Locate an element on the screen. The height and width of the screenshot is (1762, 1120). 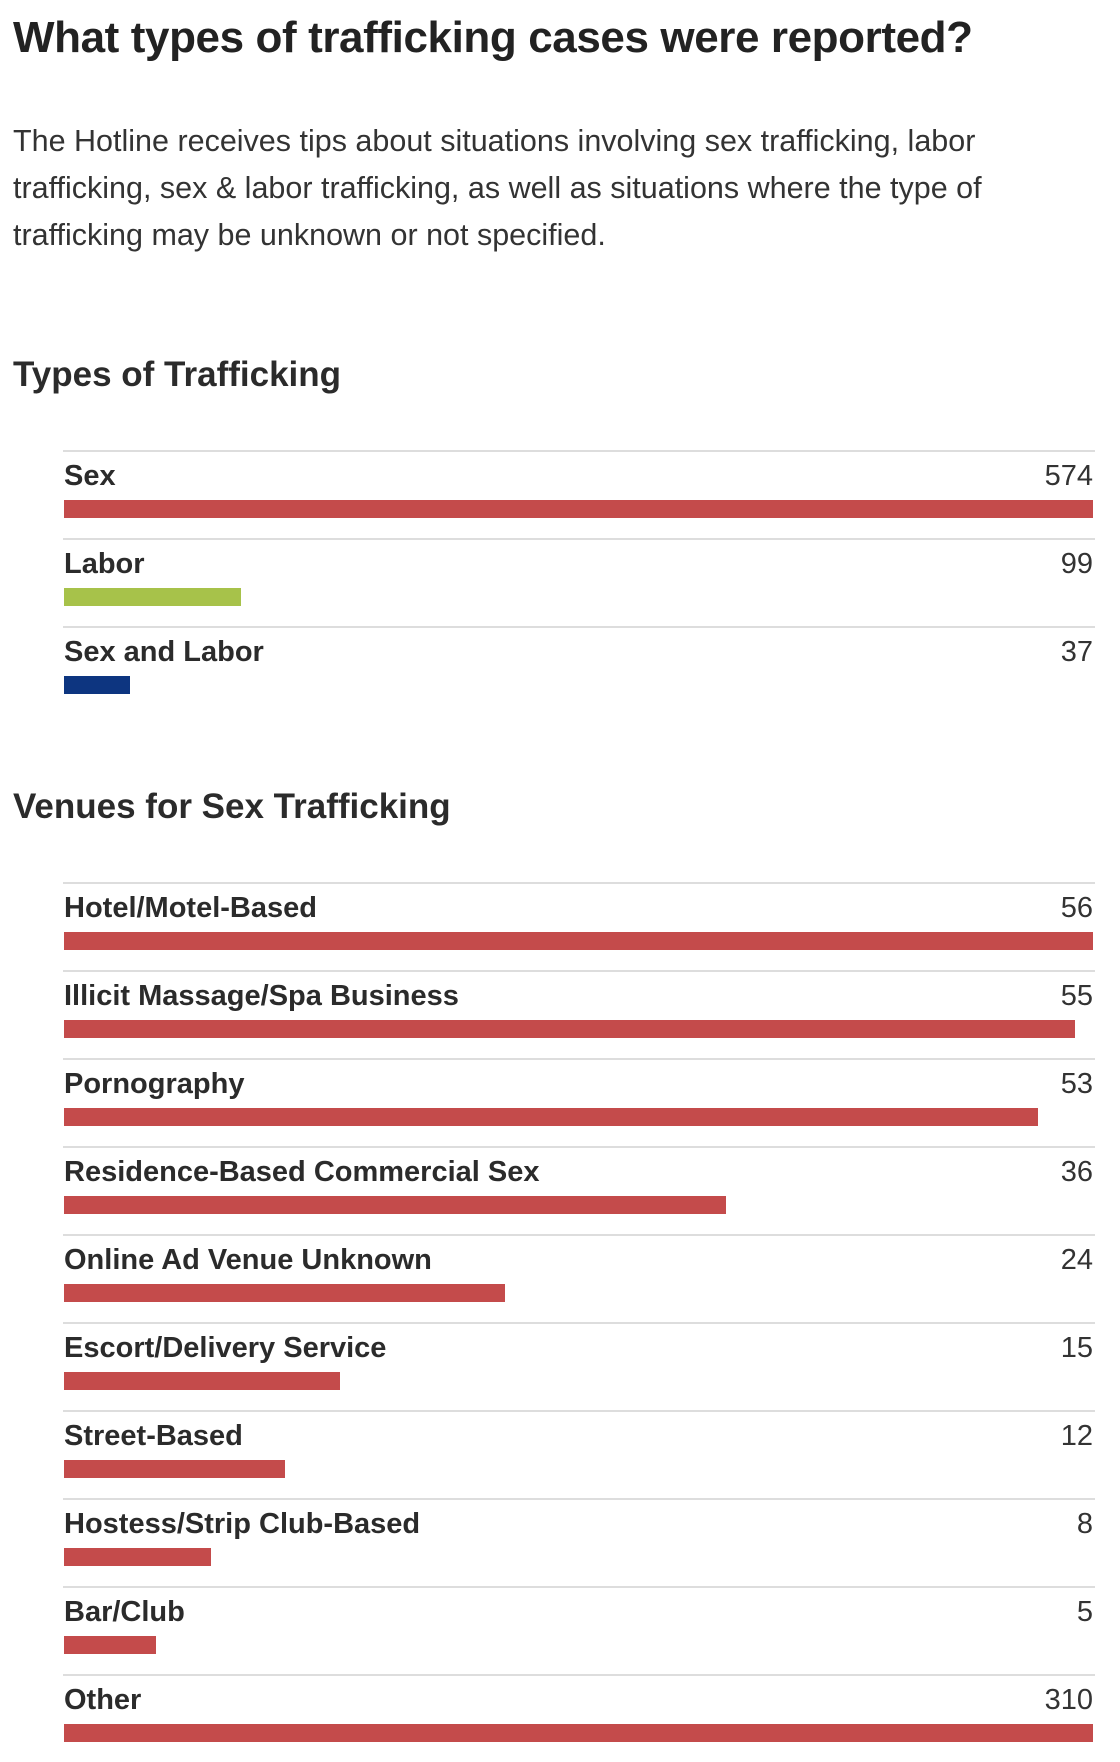
bar-value-label: 8 is located at coordinates (1084, 1524).